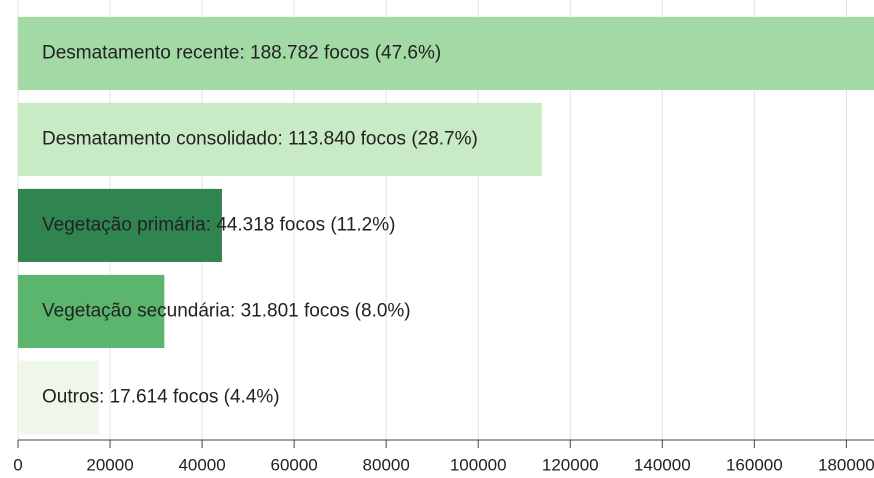 The image size is (874, 478). What do you see at coordinates (478, 464) in the screenshot?
I see `x-tick-label: 100000` at bounding box center [478, 464].